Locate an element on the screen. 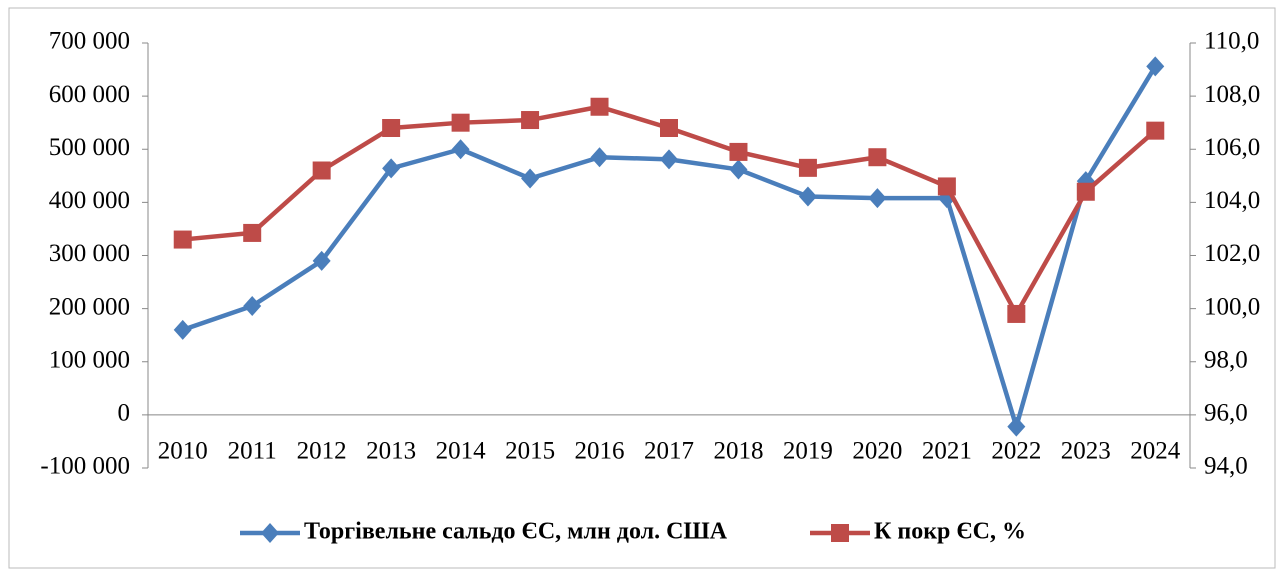 Image resolution: width=1285 pixels, height=571 pixels. y2-tick-label: 106,0 is located at coordinates (1232, 147).